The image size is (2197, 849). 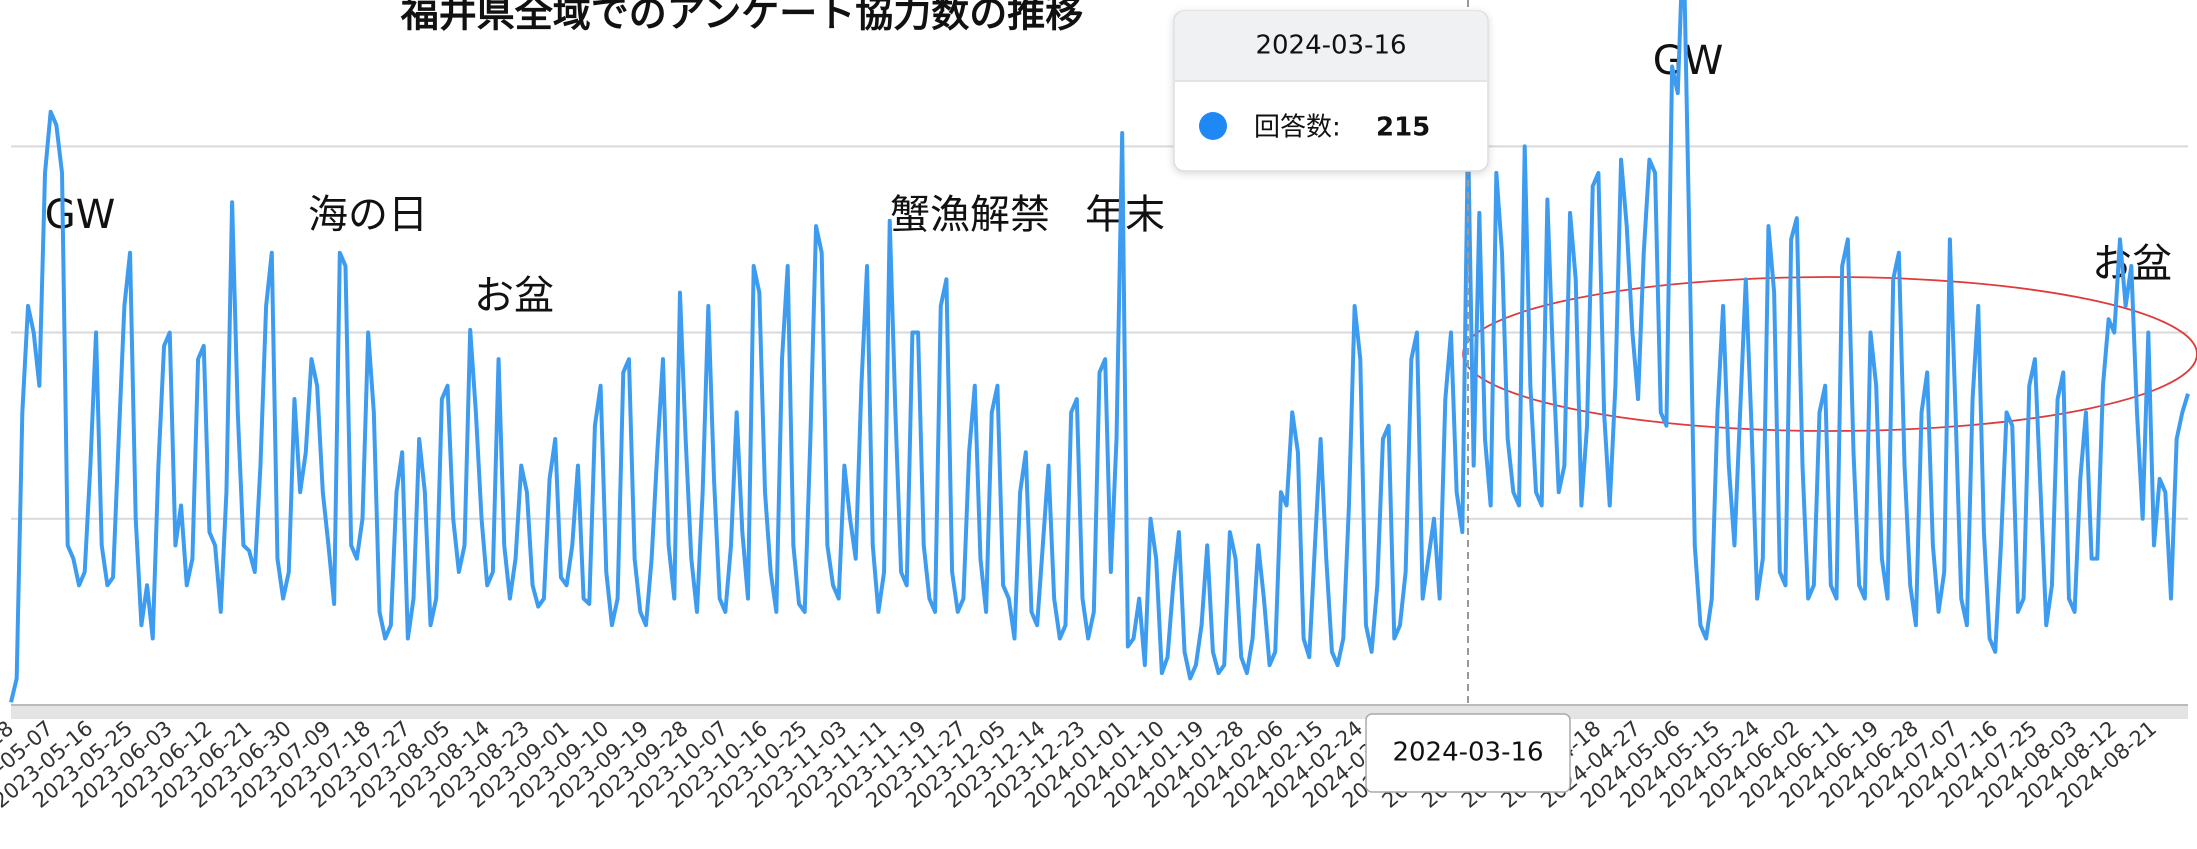 What do you see at coordinates (1403, 128) in the screenshot?
I see `tooltip-value: 215` at bounding box center [1403, 128].